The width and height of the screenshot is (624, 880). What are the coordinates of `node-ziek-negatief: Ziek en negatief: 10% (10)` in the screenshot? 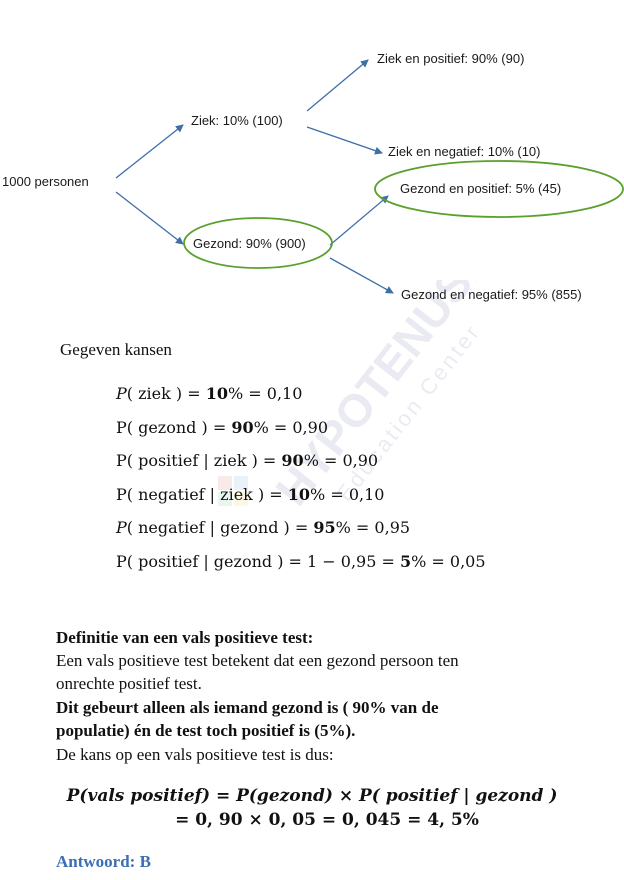 It's located at (464, 151).